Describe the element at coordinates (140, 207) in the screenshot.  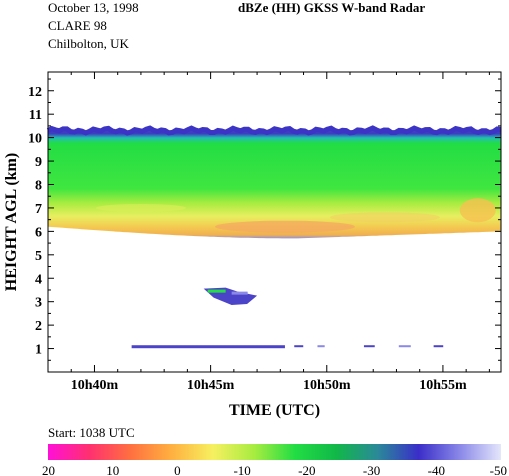
I see `cloud-streak` at that location.